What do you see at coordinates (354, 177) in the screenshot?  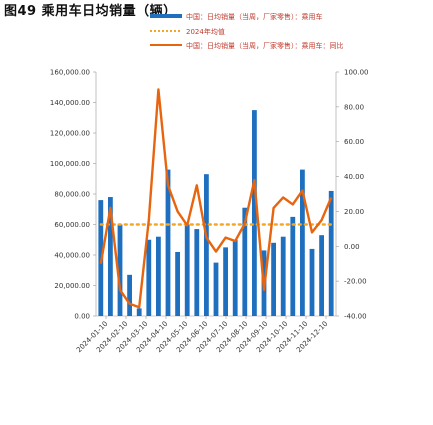 I see `right-tick-label: 40.00` at bounding box center [354, 177].